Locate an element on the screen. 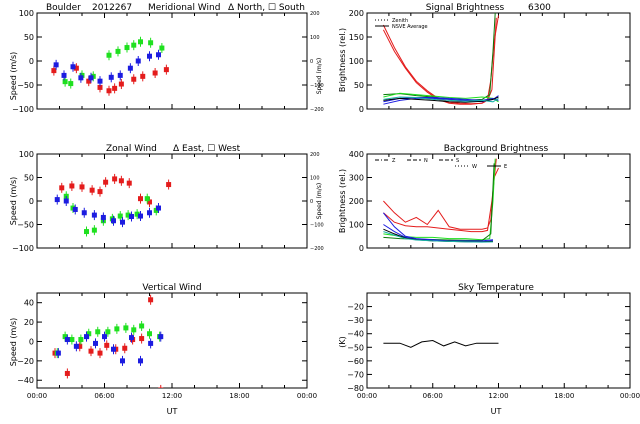  zonal-ytick-label: 0 is located at coordinates (31, 201).